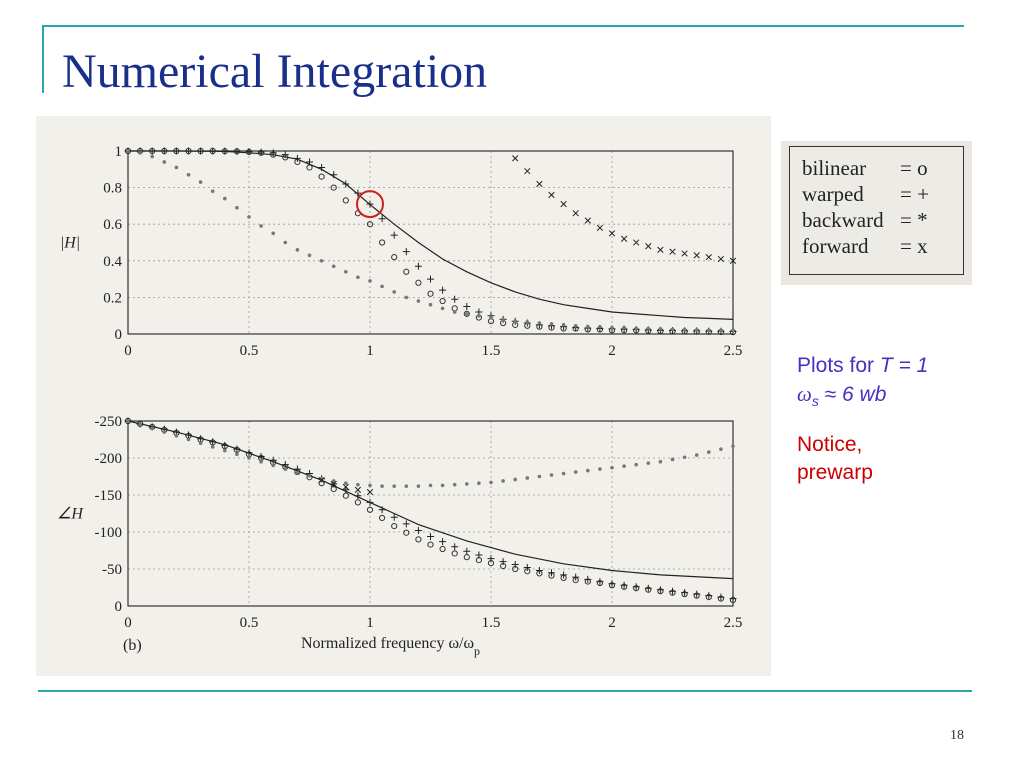 The width and height of the screenshot is (1024, 768). Describe the element at coordinates (390, 646) in the screenshot. I see `x-axis-label: Normalized frequency ω/ωp` at that location.